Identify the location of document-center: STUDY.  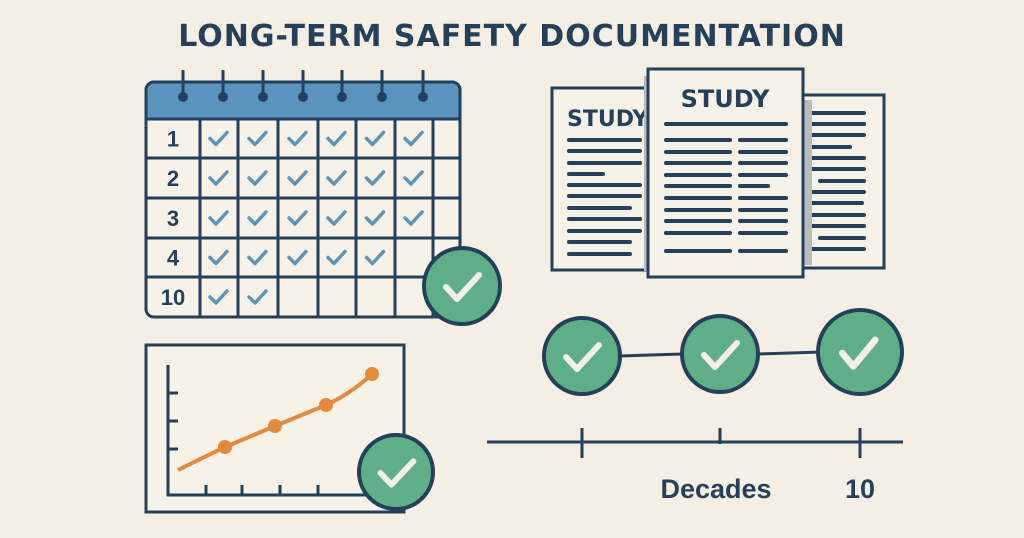
(725, 173).